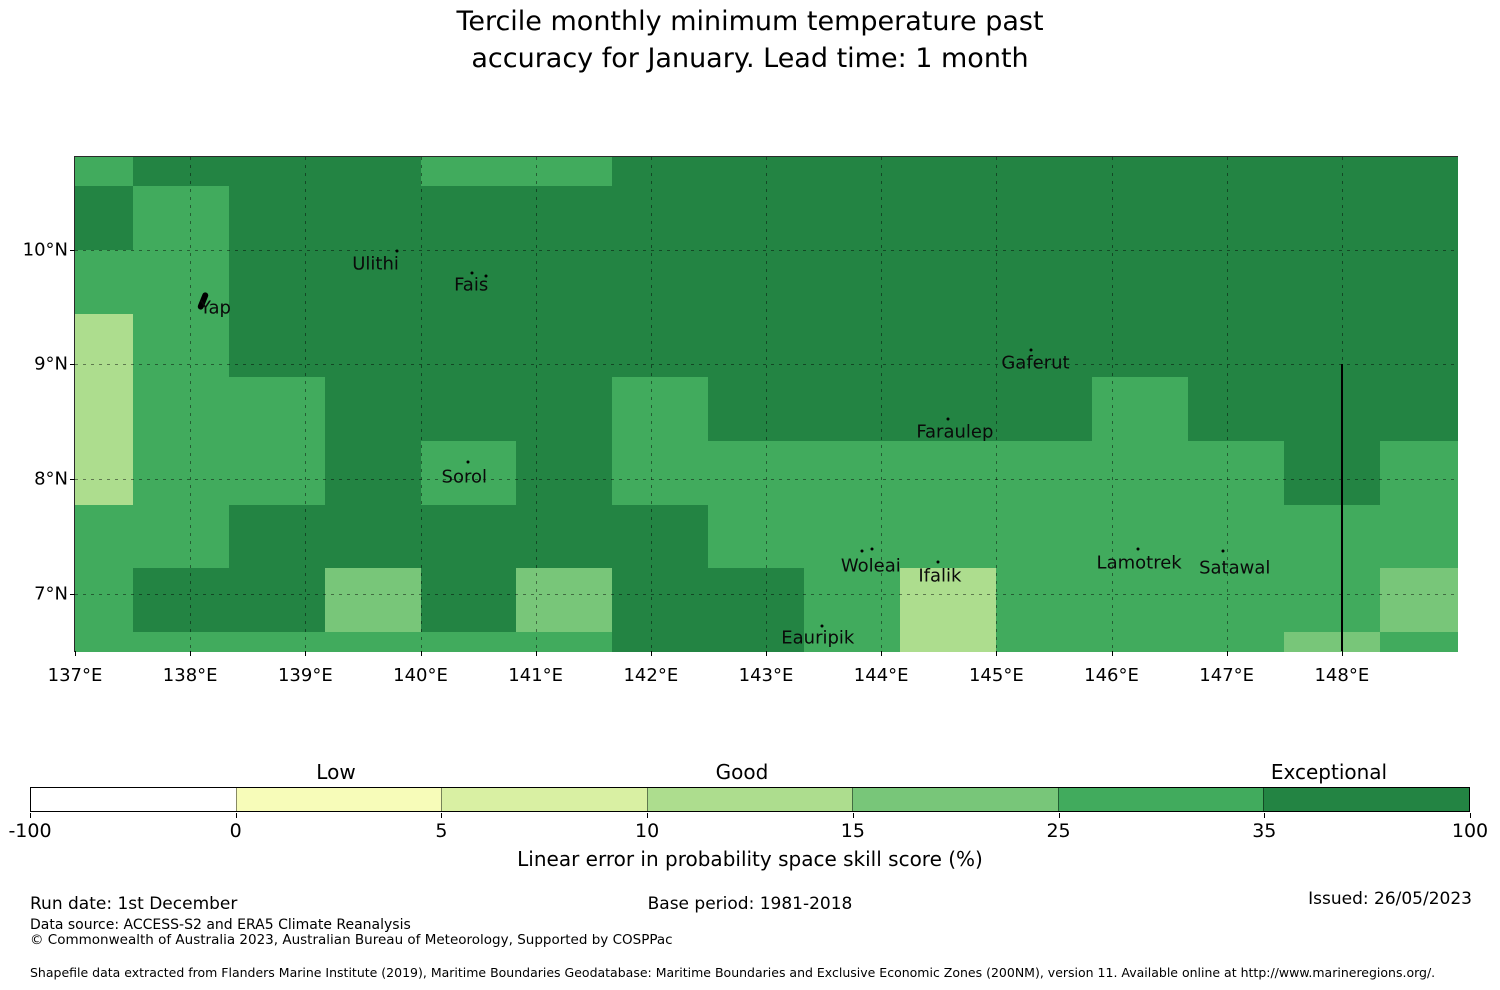 This screenshot has width=1500, height=990. Describe the element at coordinates (647, 831) in the screenshot. I see `colorbar-tick-label: 10` at that location.